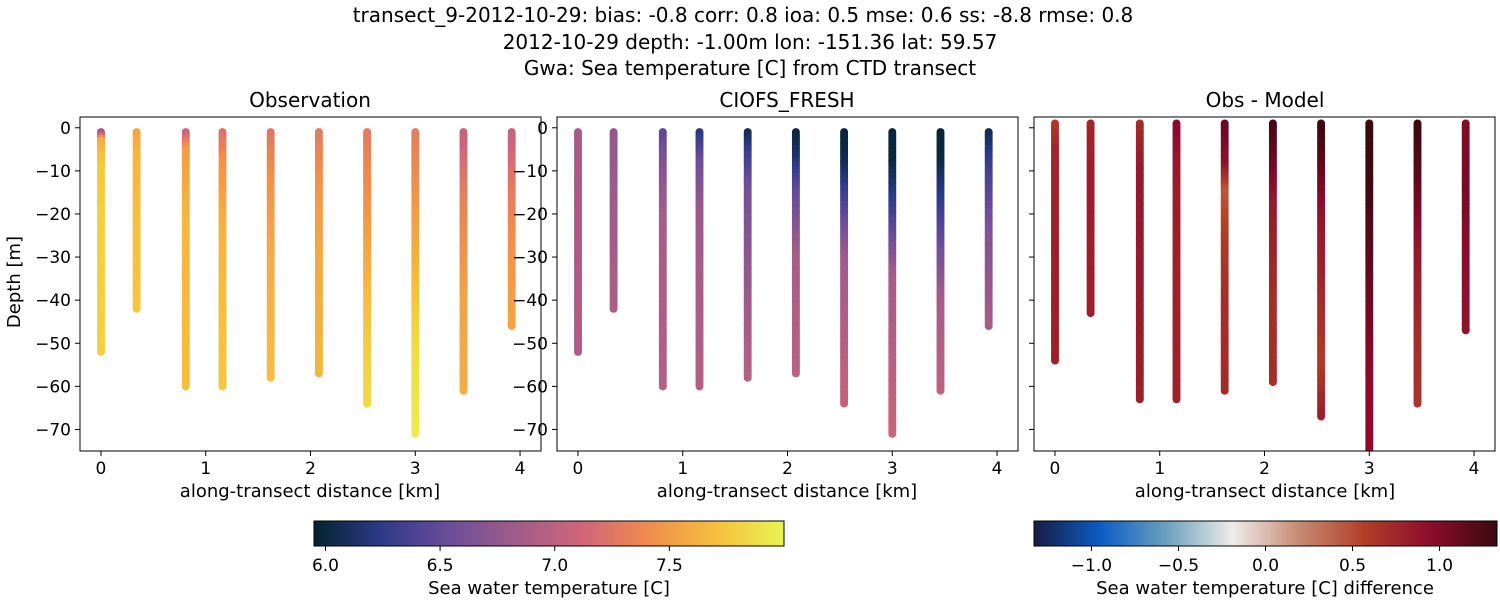  What do you see at coordinates (1265, 100) in the screenshot?
I see `panel-title: Obs - Model` at bounding box center [1265, 100].